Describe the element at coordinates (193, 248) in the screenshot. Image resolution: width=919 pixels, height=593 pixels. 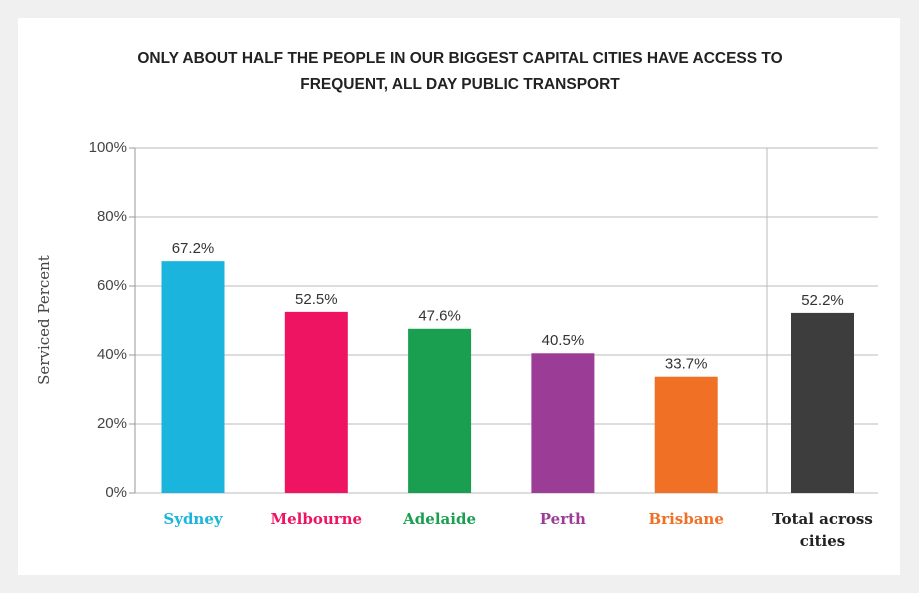
I see `value-label: 67.2%` at that location.